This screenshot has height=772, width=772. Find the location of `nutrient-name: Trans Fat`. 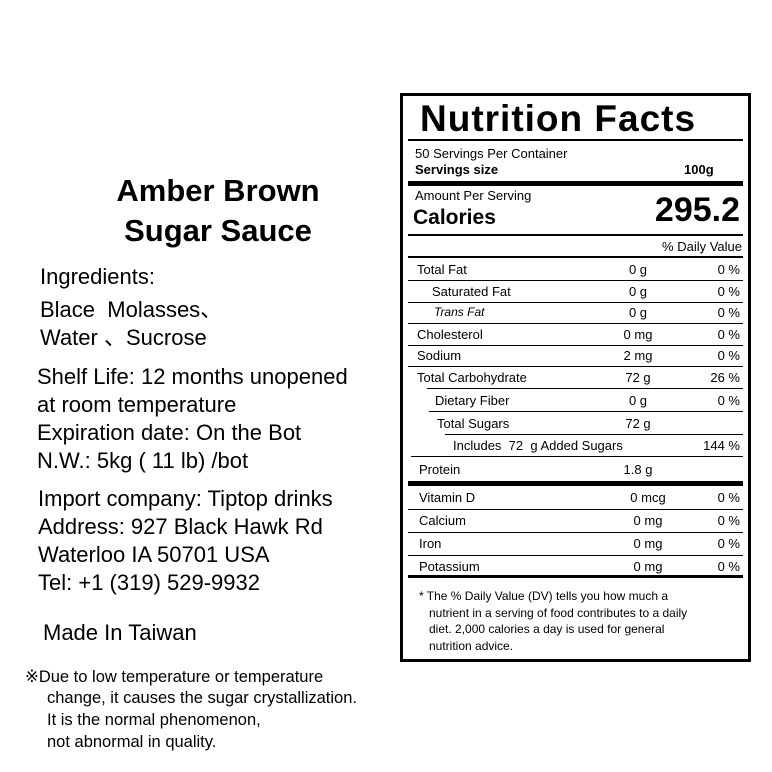

nutrient-name: Trans Fat is located at coordinates (459, 312).